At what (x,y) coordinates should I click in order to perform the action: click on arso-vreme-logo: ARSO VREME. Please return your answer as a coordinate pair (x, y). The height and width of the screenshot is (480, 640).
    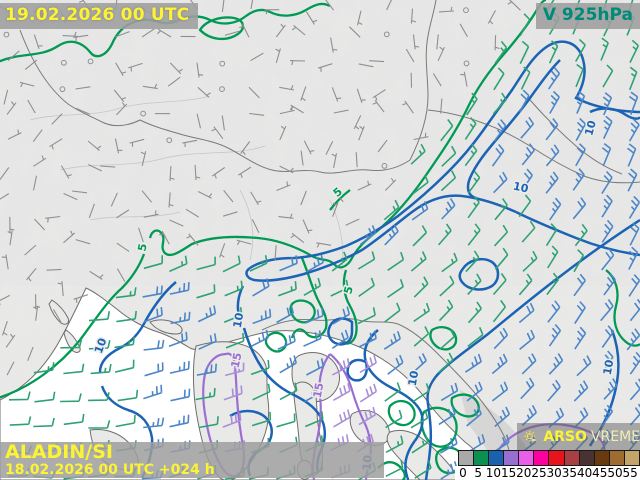
    Looking at the image, I should click on (578, 436).